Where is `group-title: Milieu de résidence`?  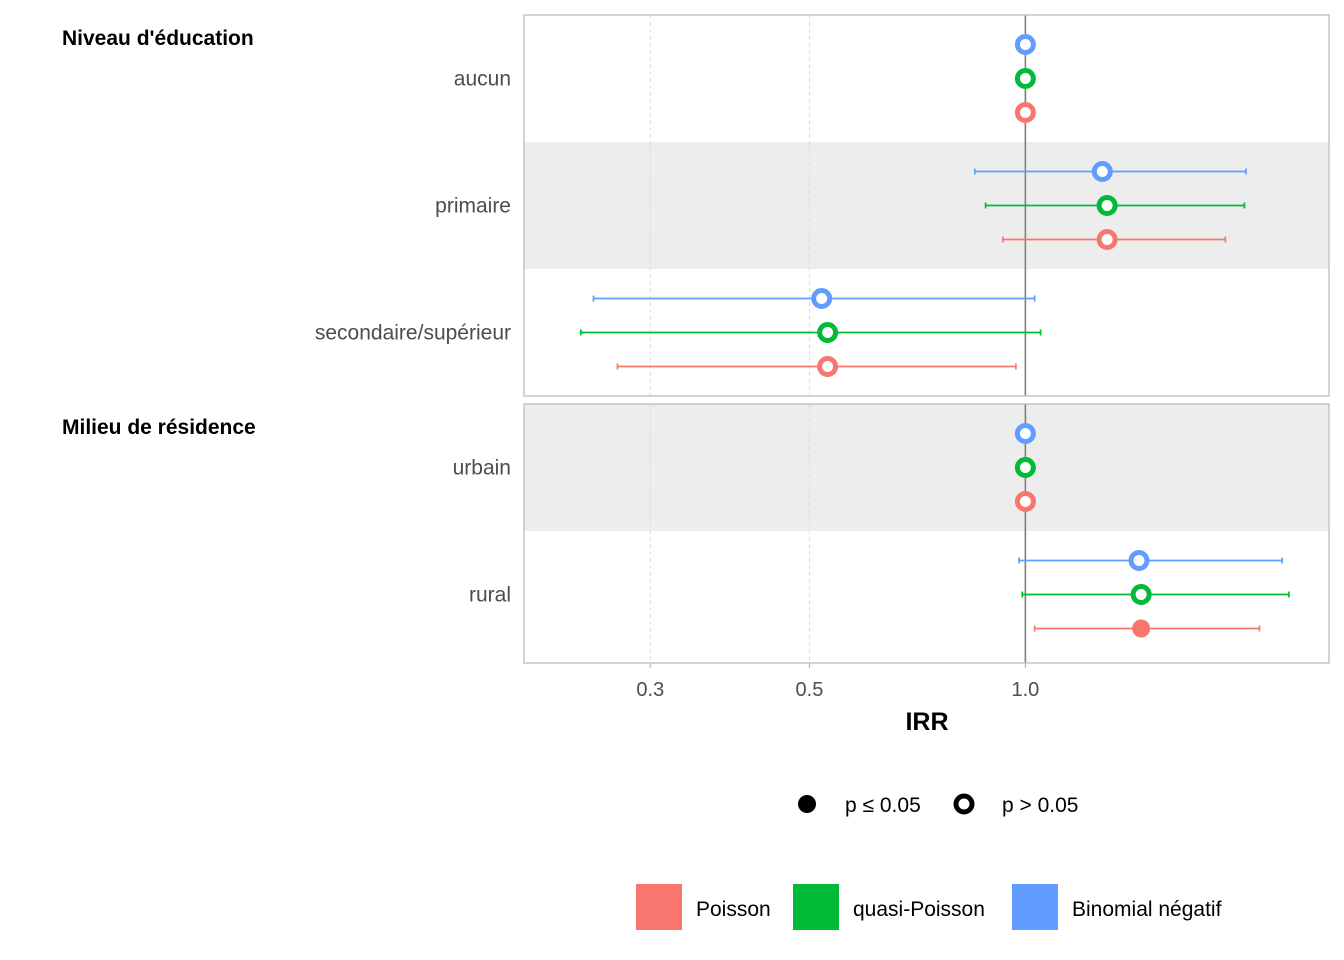 group-title: Milieu de résidence is located at coordinates (159, 427).